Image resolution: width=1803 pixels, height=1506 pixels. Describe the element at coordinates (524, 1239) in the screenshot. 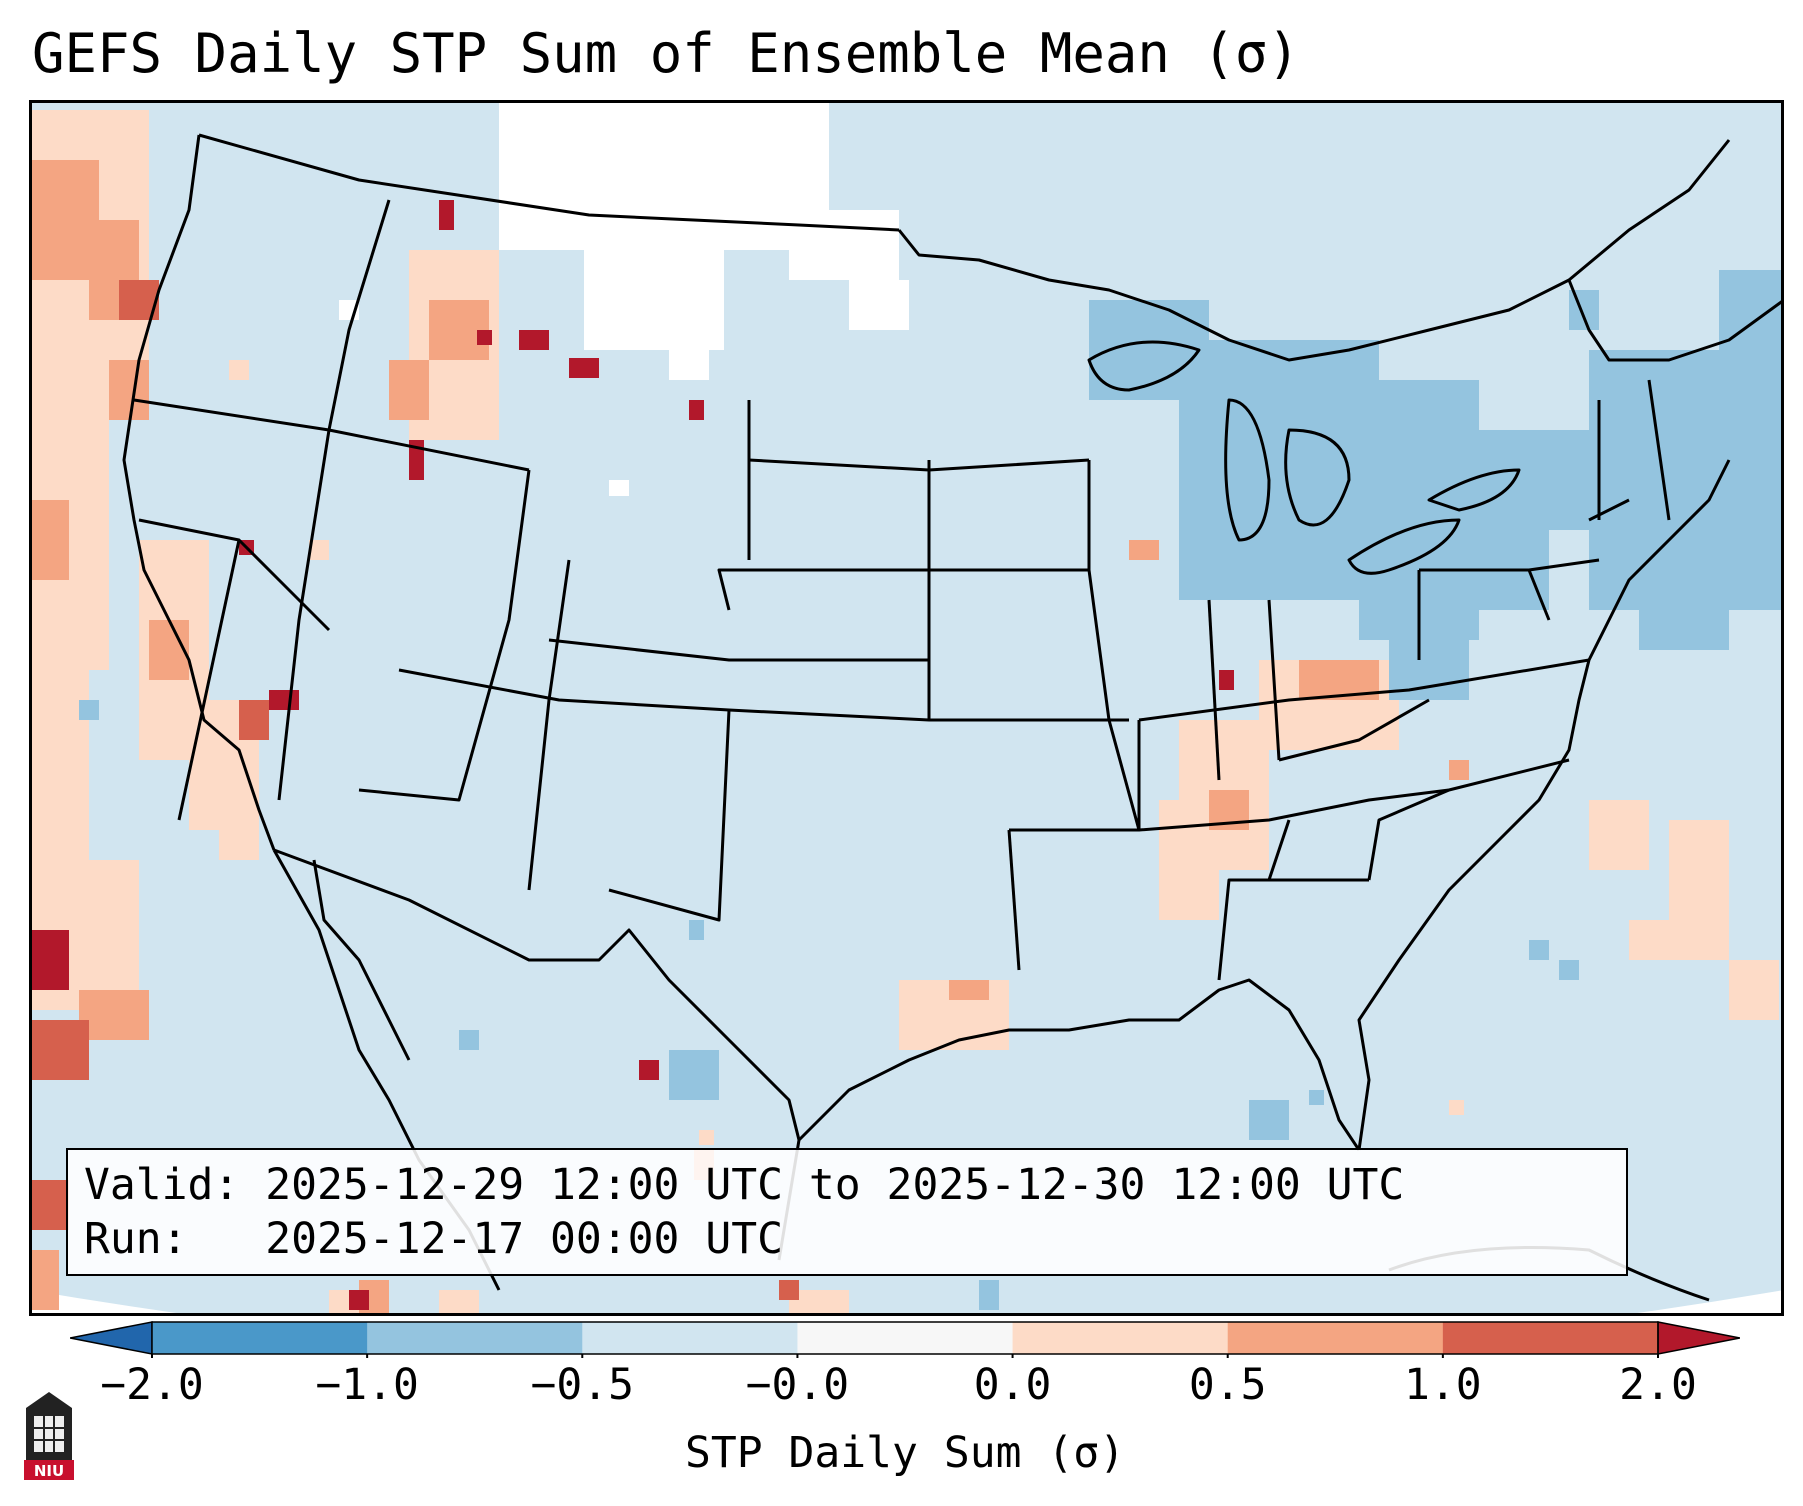

I see `run-value: 2025-12-17 00:00 UTC` at that location.